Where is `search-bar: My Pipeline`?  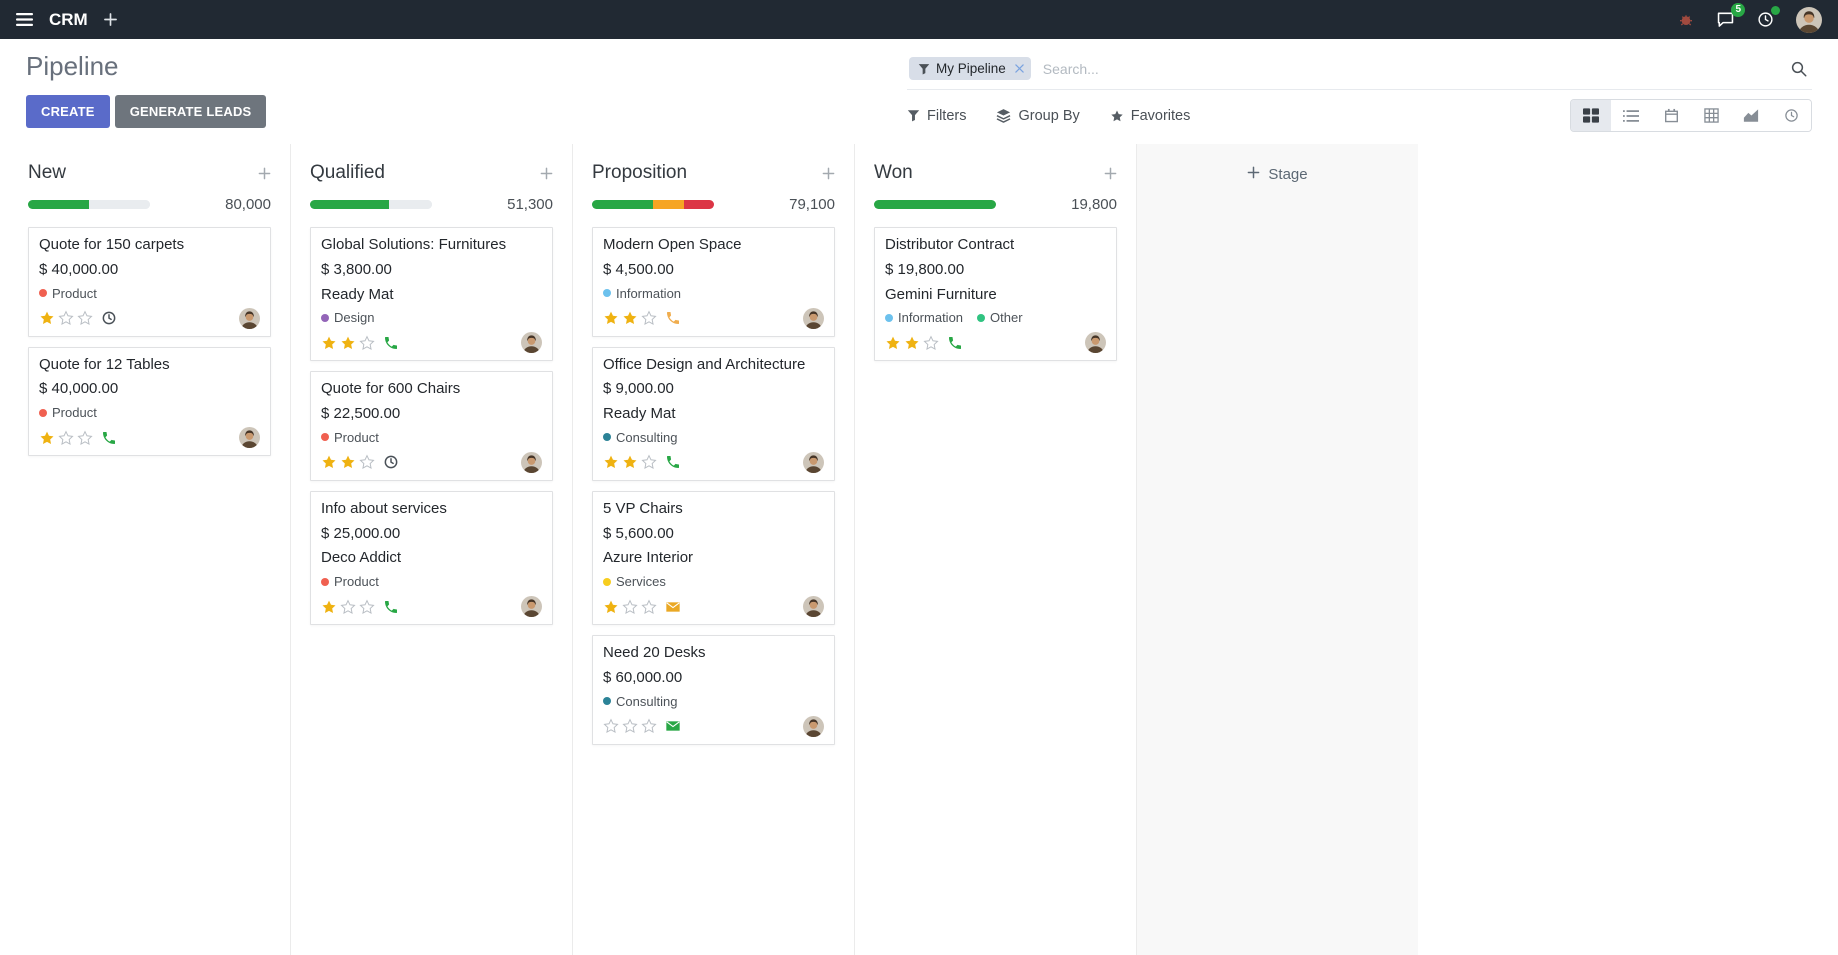 search-bar: My Pipeline is located at coordinates (1359, 72).